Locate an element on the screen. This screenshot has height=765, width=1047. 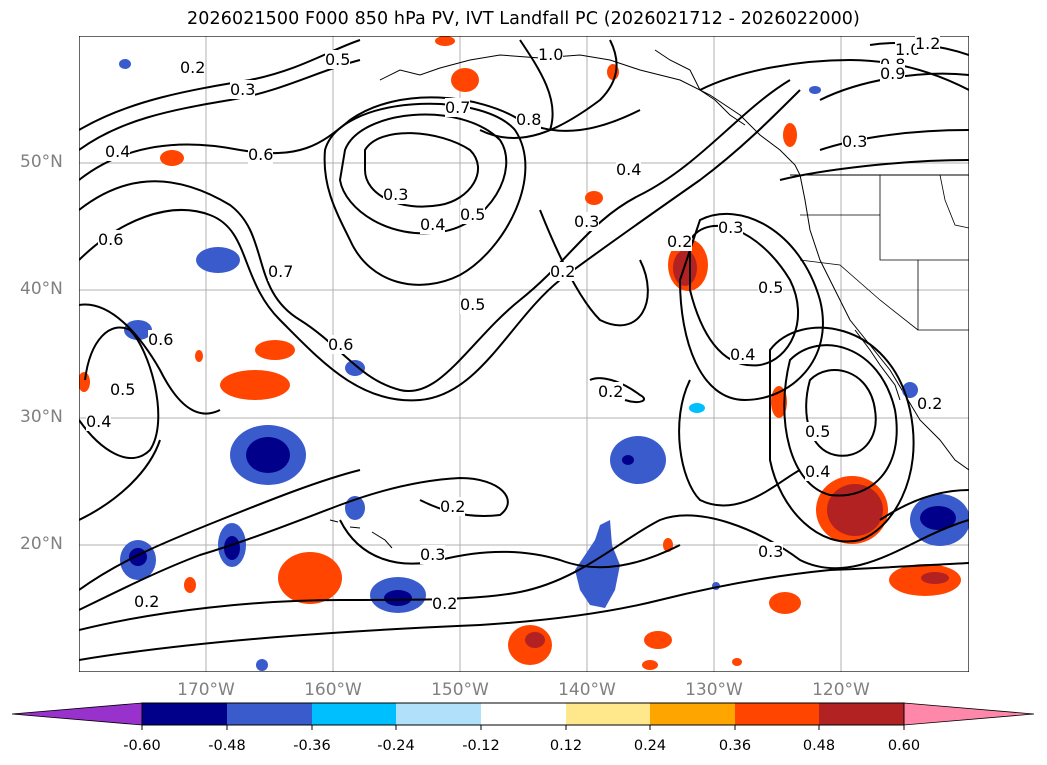
lon-tick-label: 160°W is located at coordinates (333, 690).